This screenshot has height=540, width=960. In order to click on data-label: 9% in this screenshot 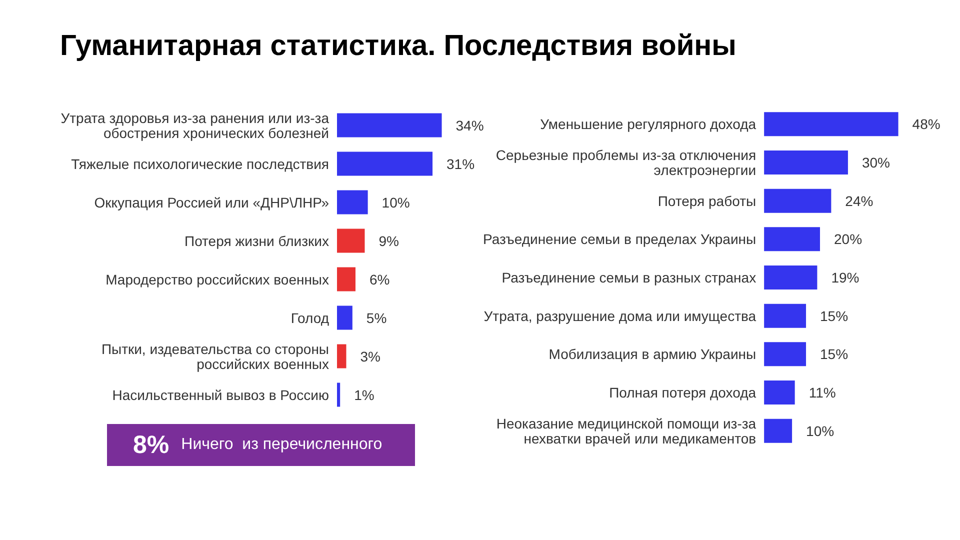, I will do `click(388, 240)`.